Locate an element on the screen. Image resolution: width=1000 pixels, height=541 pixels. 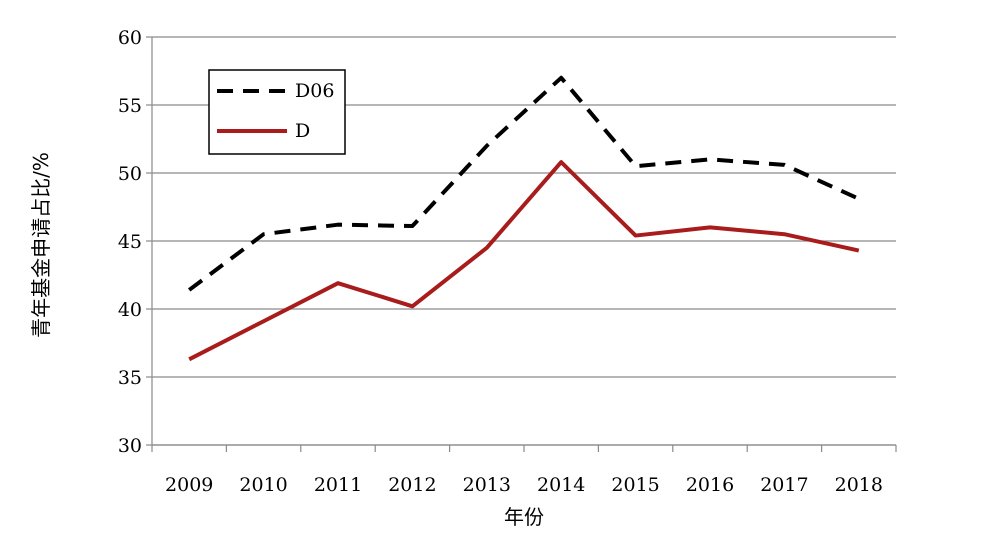
y-tick-label: 60 is located at coordinates (130, 38).